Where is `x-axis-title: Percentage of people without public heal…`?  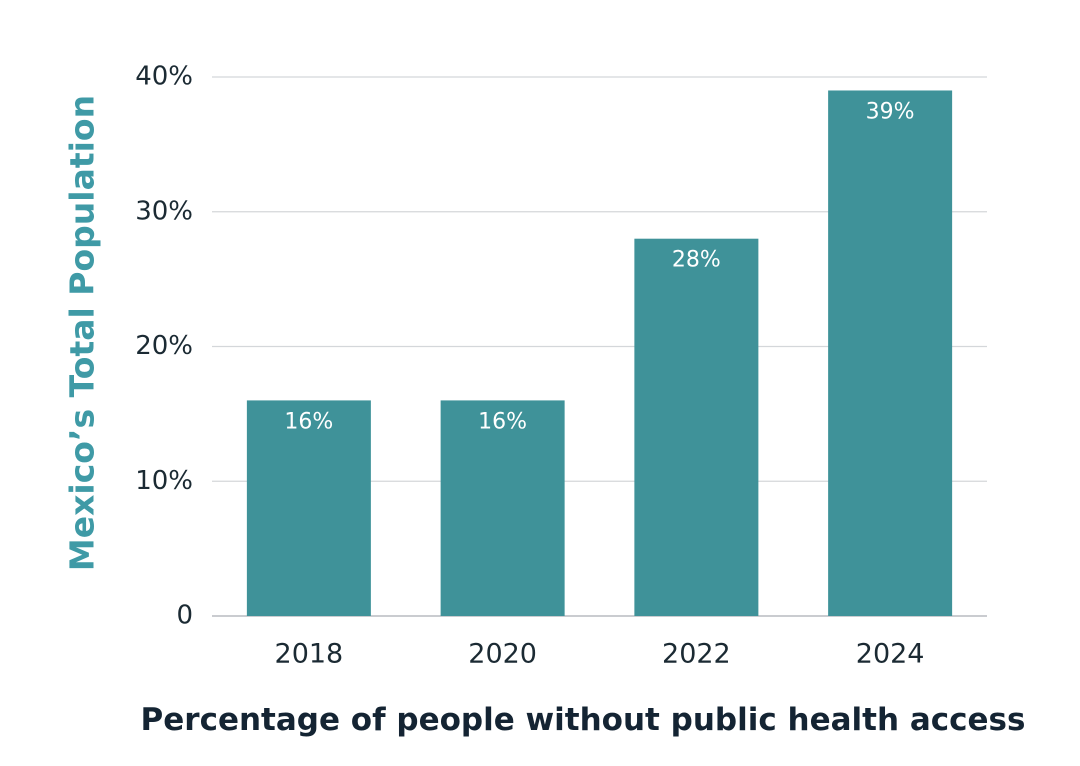 x-axis-title: Percentage of people without public heal… is located at coordinates (583, 720).